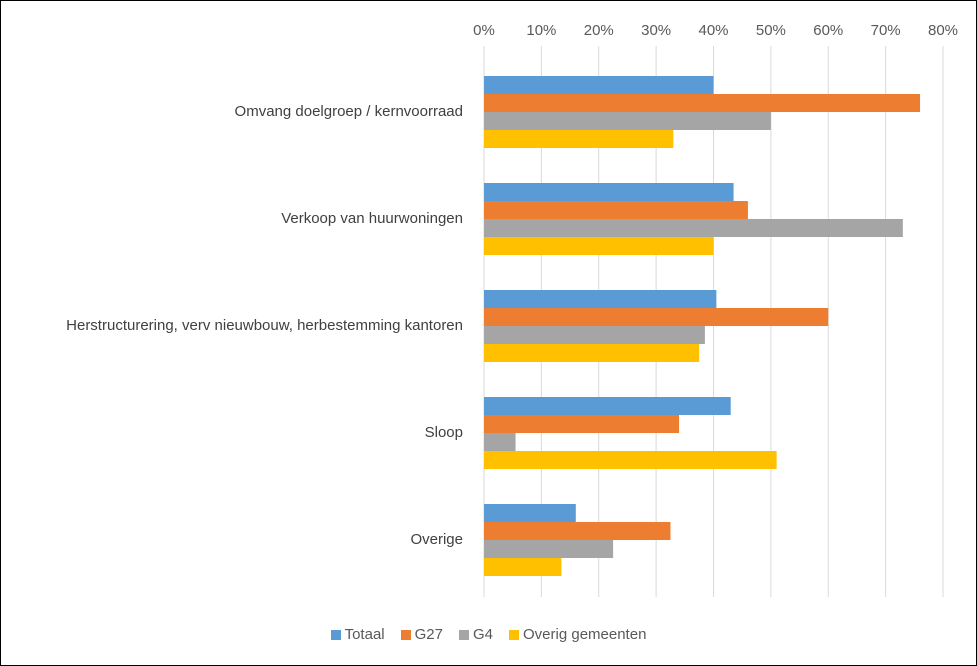 The height and width of the screenshot is (666, 977). What do you see at coordinates (713, 30) in the screenshot?
I see `x-tick-label: 40%` at bounding box center [713, 30].